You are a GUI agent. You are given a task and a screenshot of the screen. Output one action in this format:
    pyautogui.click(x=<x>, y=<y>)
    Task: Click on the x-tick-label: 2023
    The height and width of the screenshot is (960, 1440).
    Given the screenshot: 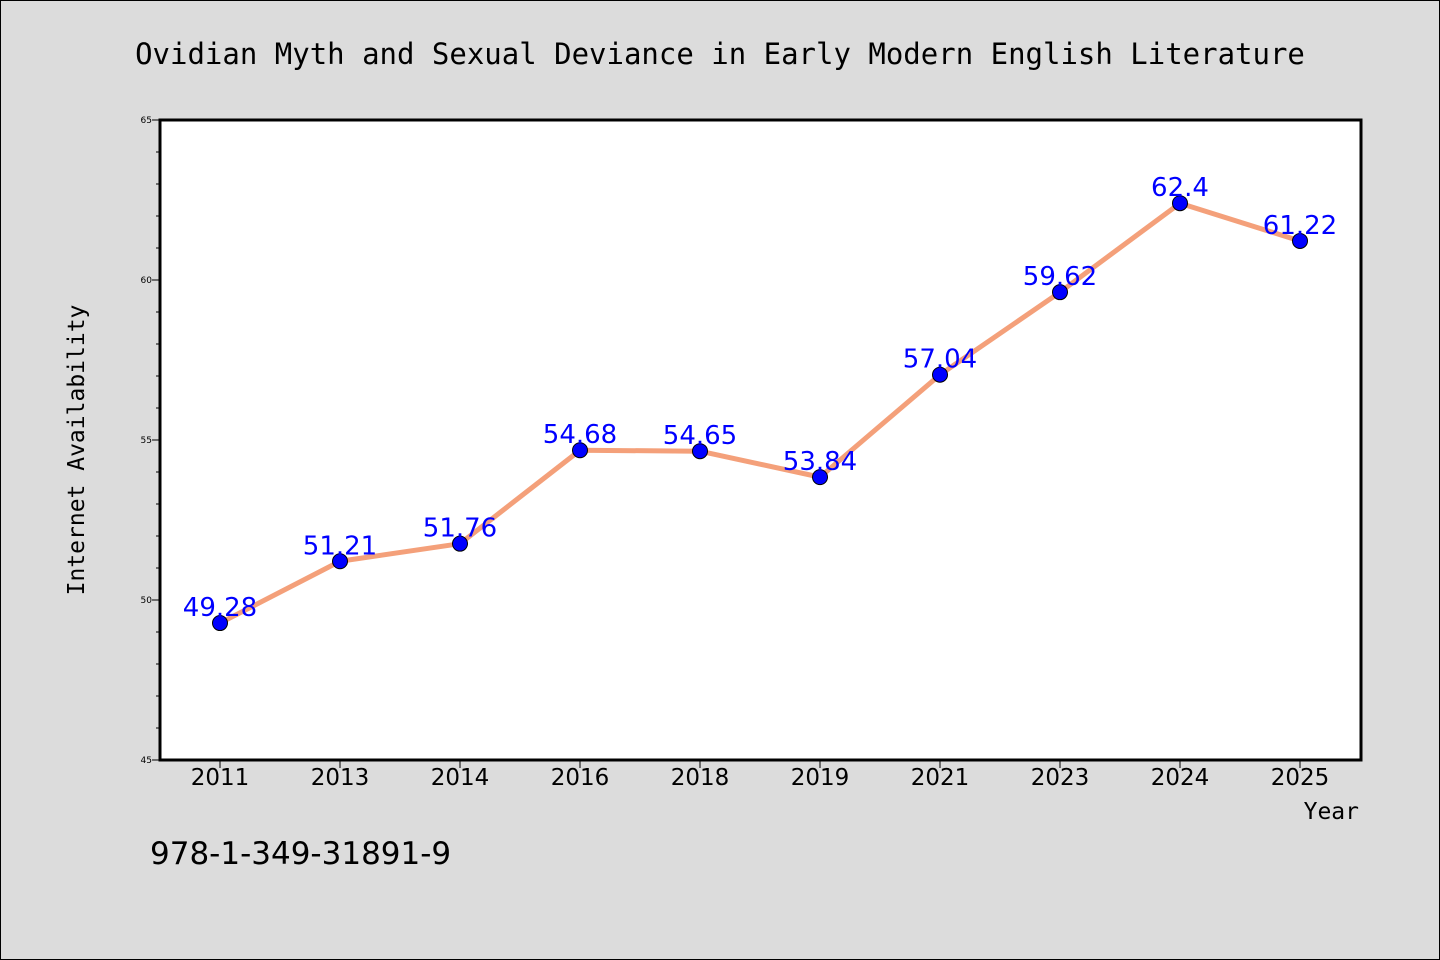 What is the action you would take?
    pyautogui.click(x=1060, y=778)
    